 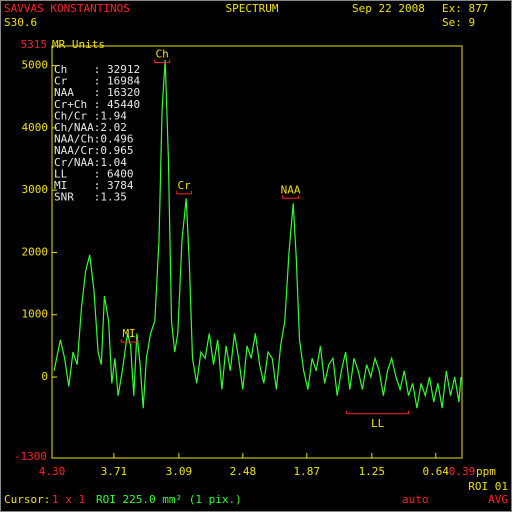 What do you see at coordinates (44, 376) in the screenshot?
I see `y-tick-label: 0` at bounding box center [44, 376].